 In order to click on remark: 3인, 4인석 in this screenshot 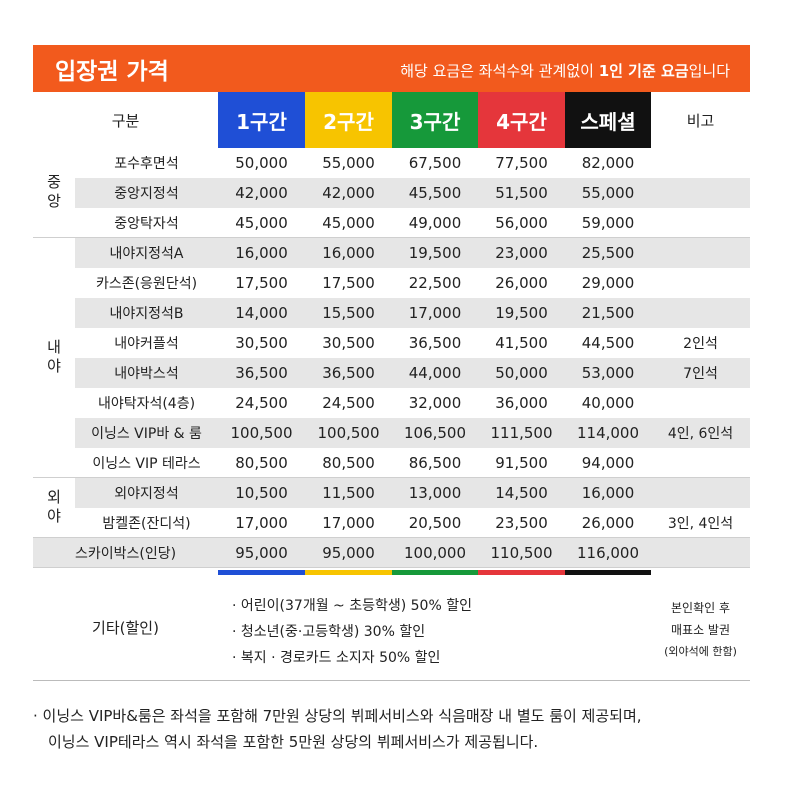, I will do `click(700, 524)`.